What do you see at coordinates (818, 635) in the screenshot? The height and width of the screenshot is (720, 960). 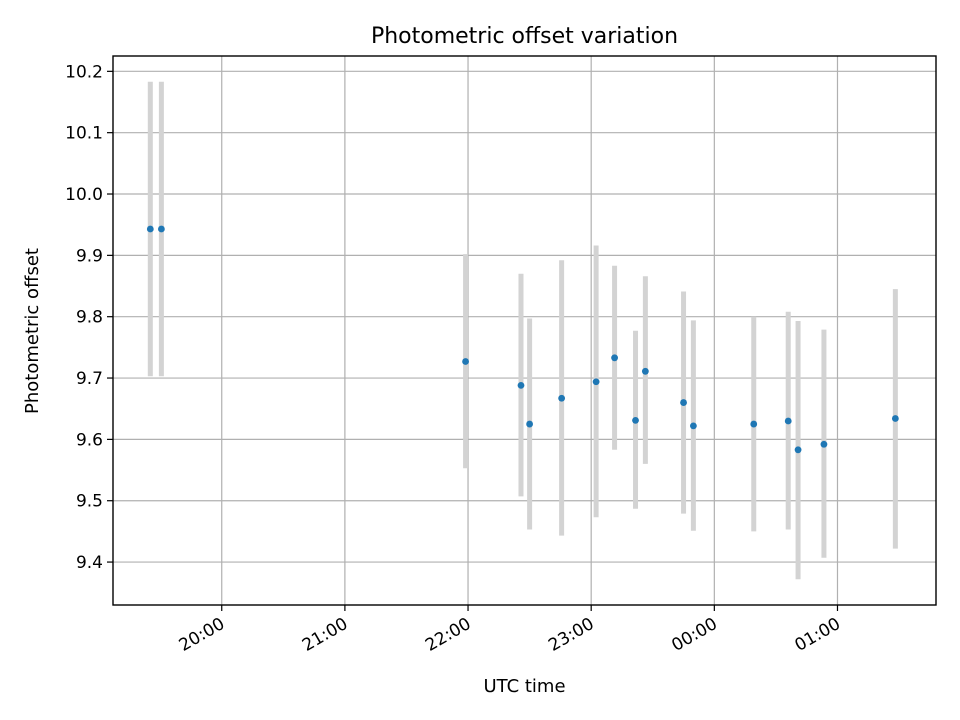 I see `x-tick-label: 01:00` at bounding box center [818, 635].